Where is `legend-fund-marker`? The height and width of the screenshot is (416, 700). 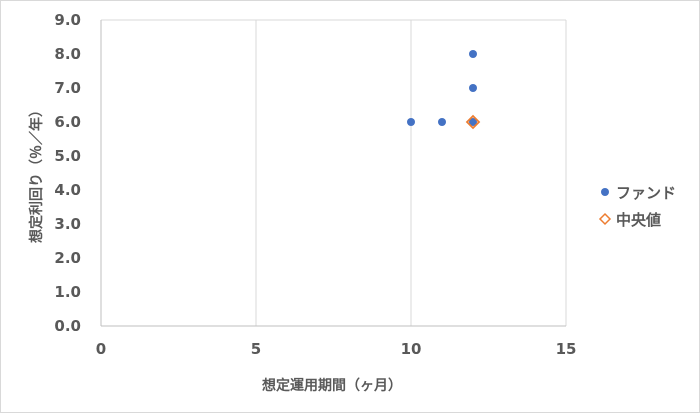 legend-fund-marker is located at coordinates (605, 192).